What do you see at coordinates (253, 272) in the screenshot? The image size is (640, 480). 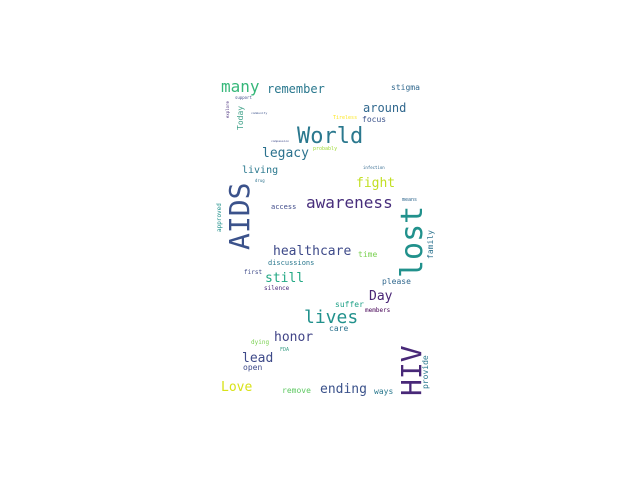 I see `word-first: first` at bounding box center [253, 272].